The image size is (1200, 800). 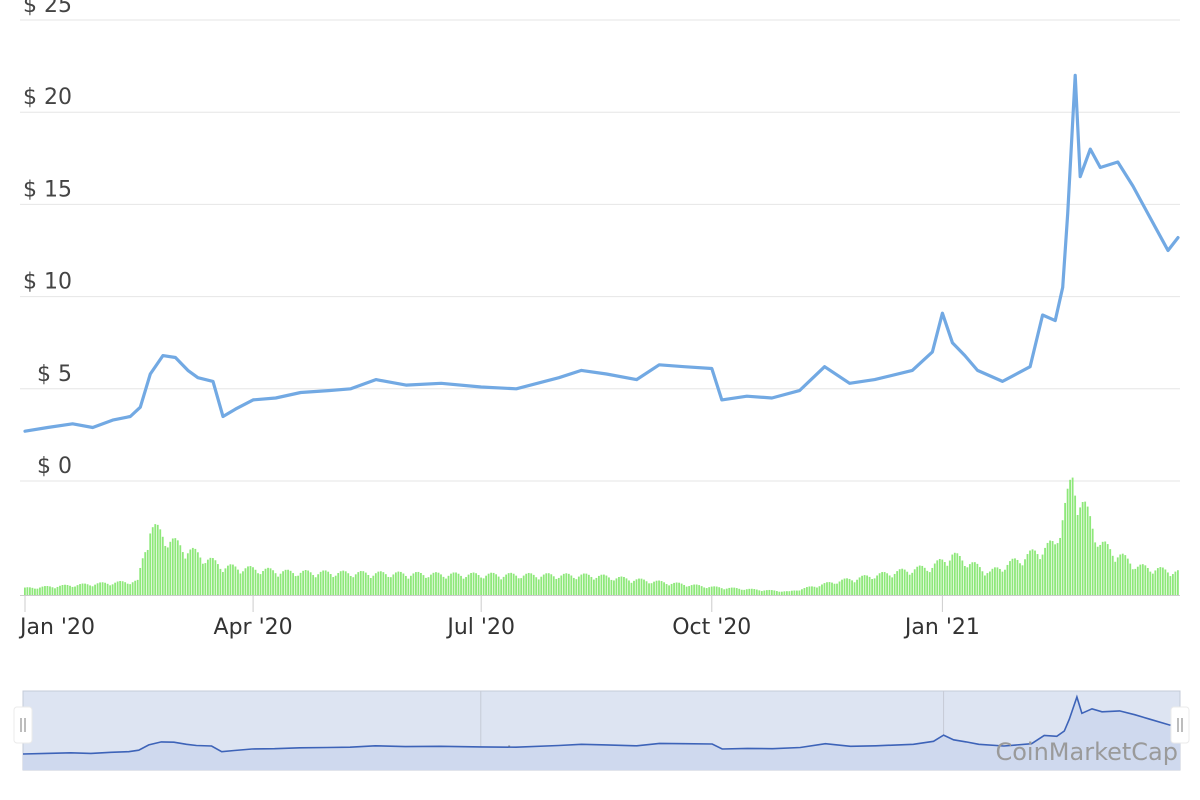 What do you see at coordinates (1180, 725) in the screenshot?
I see `navigator-right-handle` at bounding box center [1180, 725].